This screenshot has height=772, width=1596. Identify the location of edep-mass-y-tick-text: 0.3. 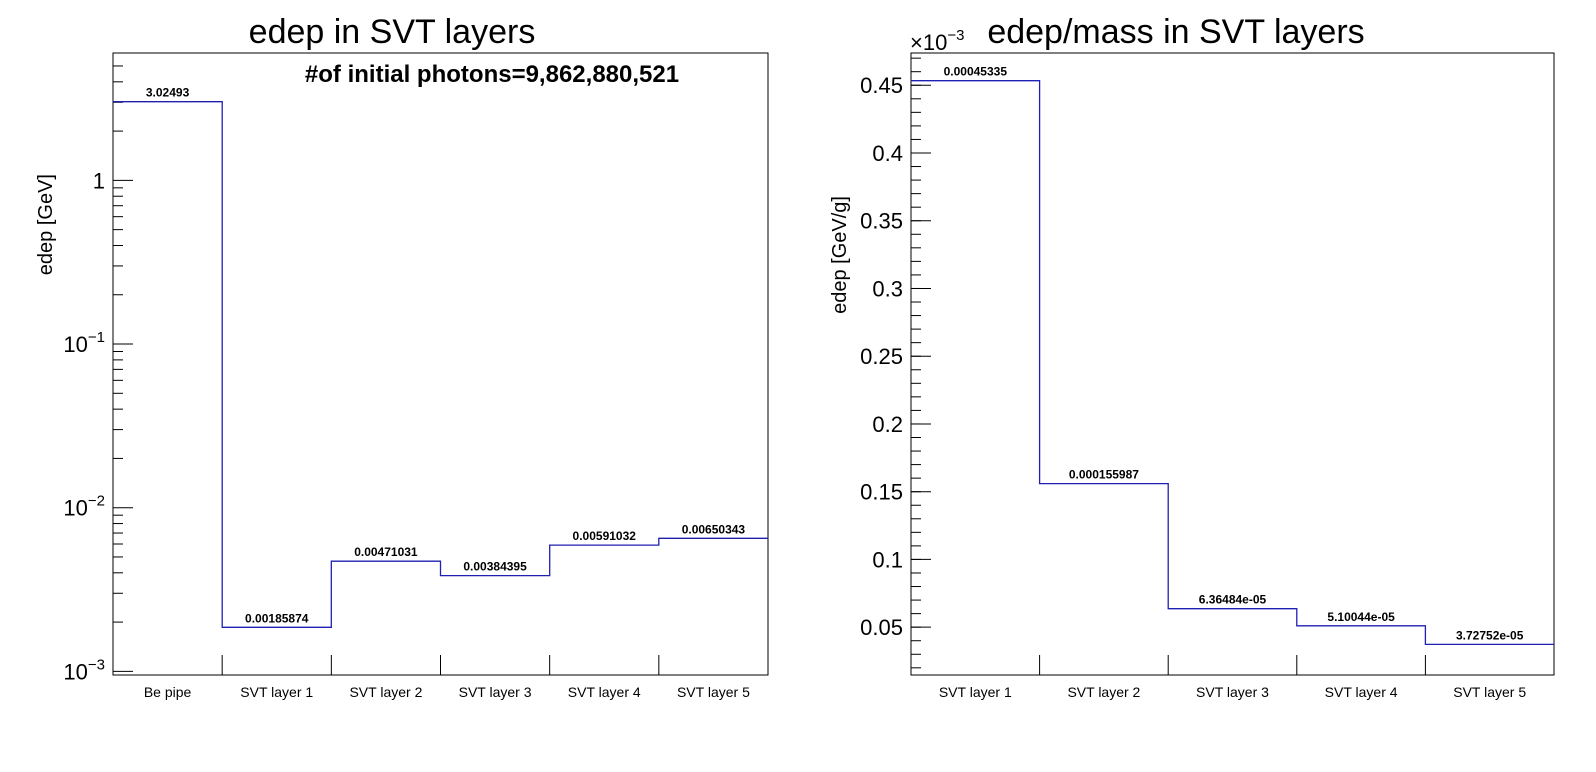
(887, 288).